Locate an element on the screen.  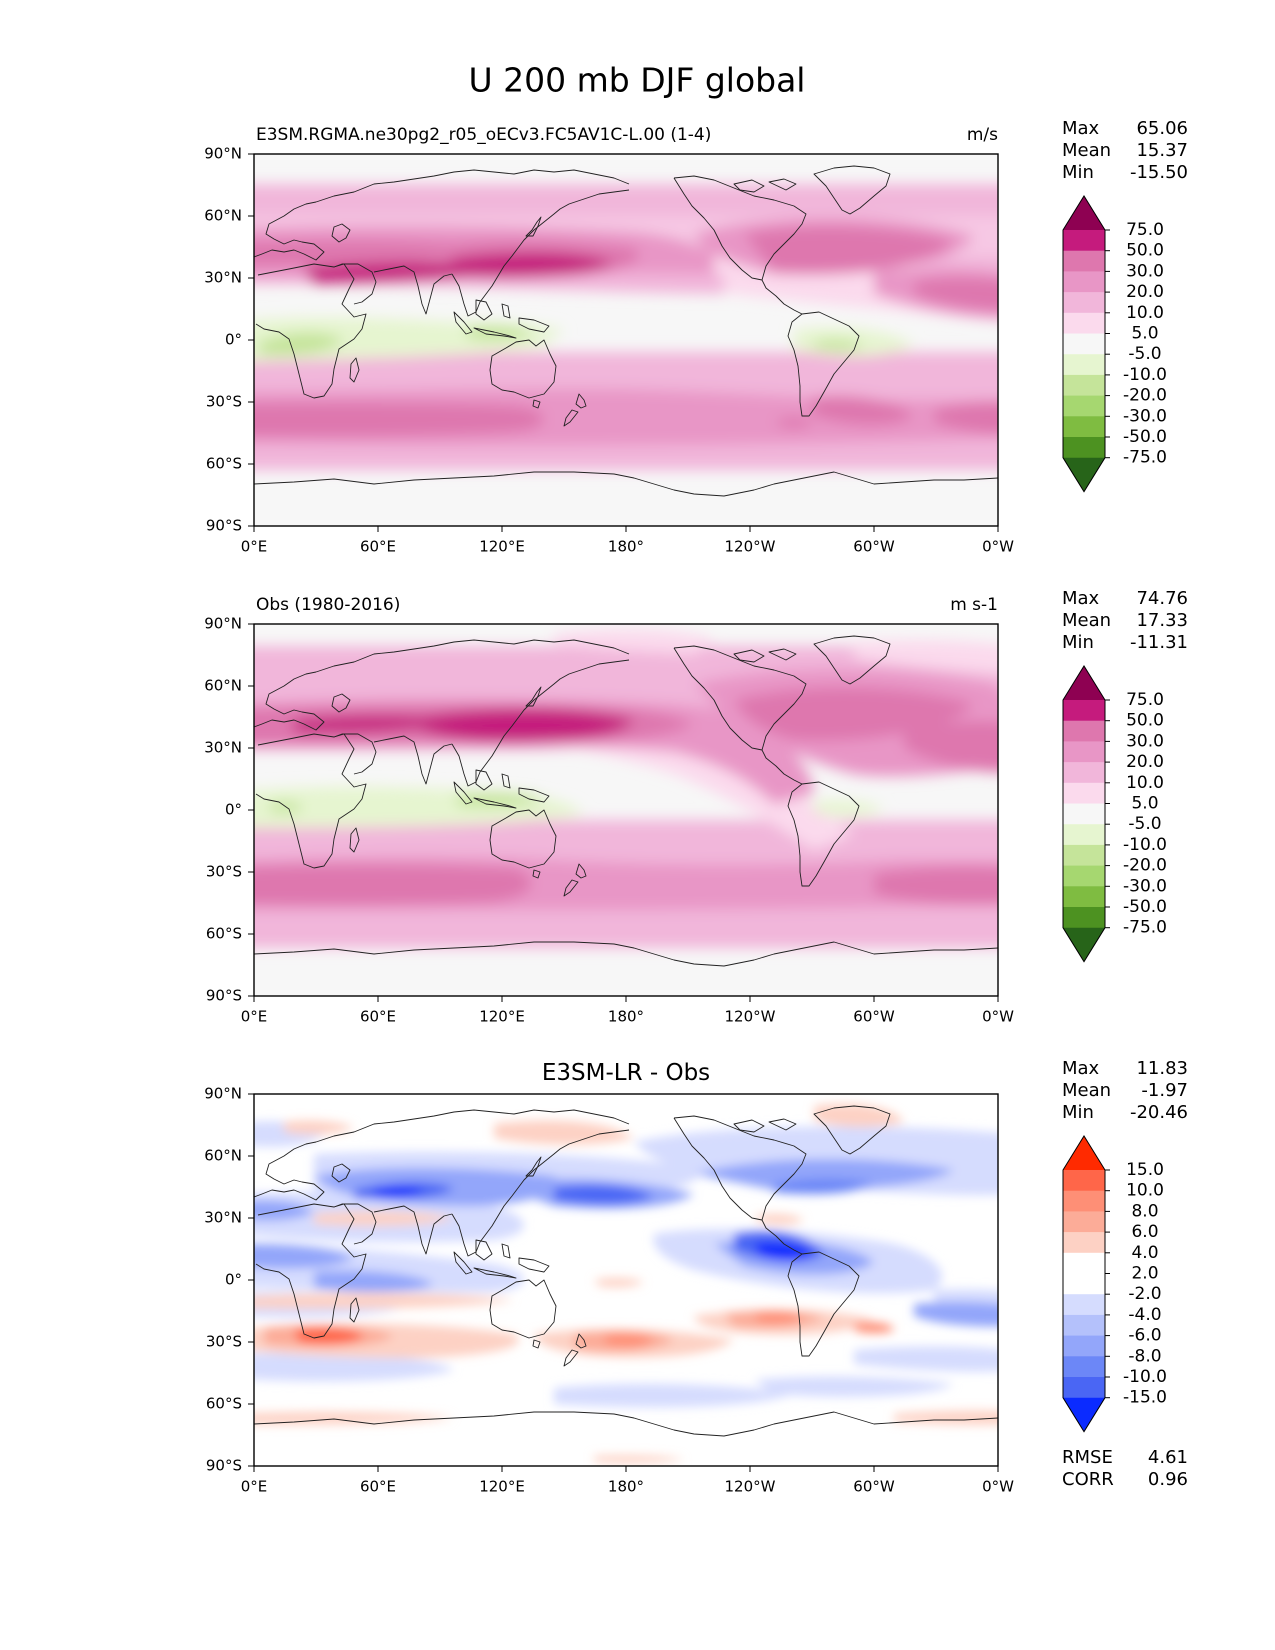
colorbar-label: -6.0 is located at coordinates (1144, 1336).